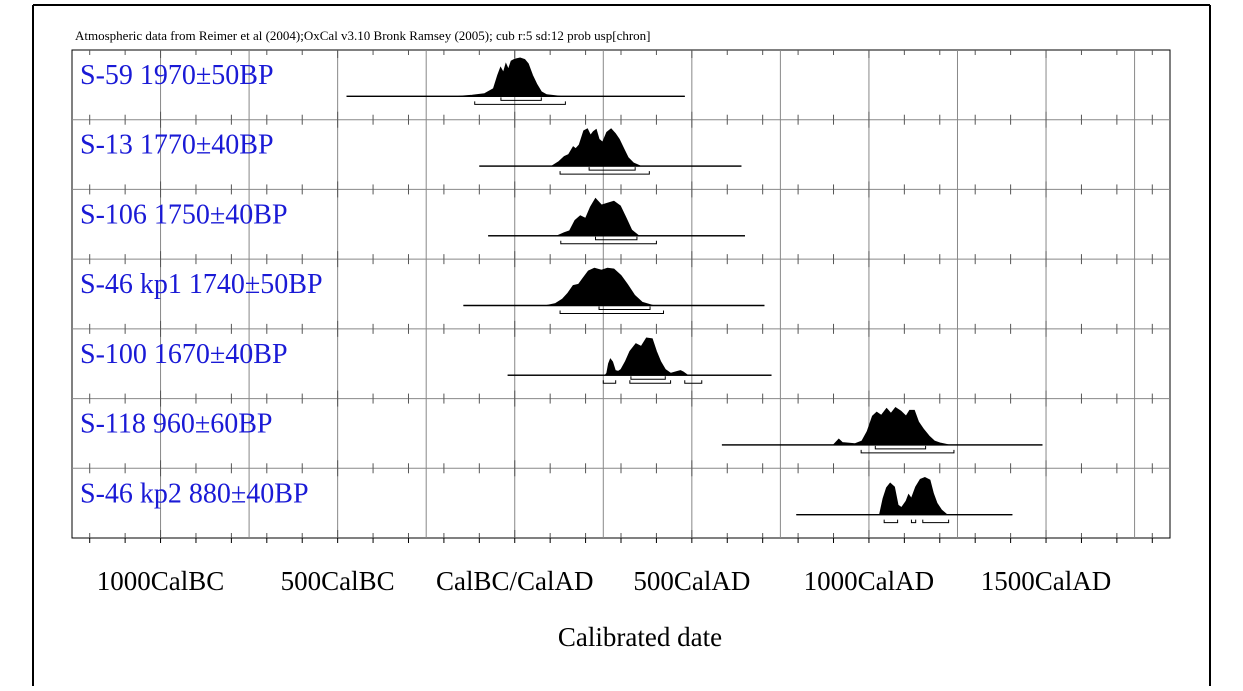 This screenshot has width=1243, height=691. I want to click on x-tick-label: 1000CalBC, so click(161, 581).